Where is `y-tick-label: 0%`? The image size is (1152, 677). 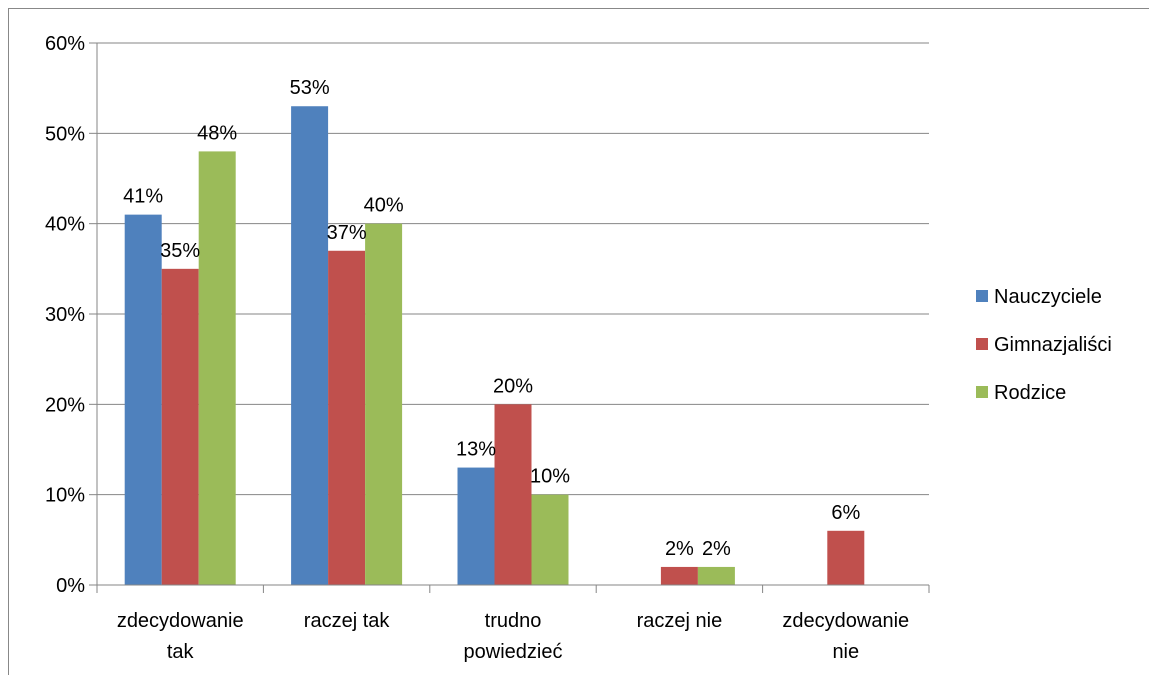 y-tick-label: 0% is located at coordinates (70, 586).